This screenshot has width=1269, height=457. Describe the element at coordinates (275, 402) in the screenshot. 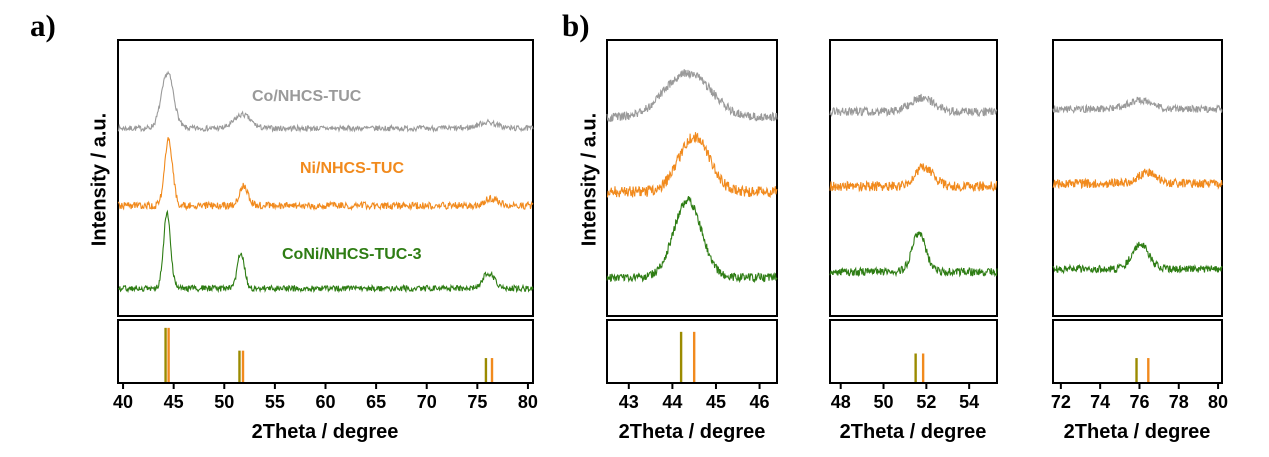

I see `x-tick-label: 55` at that location.